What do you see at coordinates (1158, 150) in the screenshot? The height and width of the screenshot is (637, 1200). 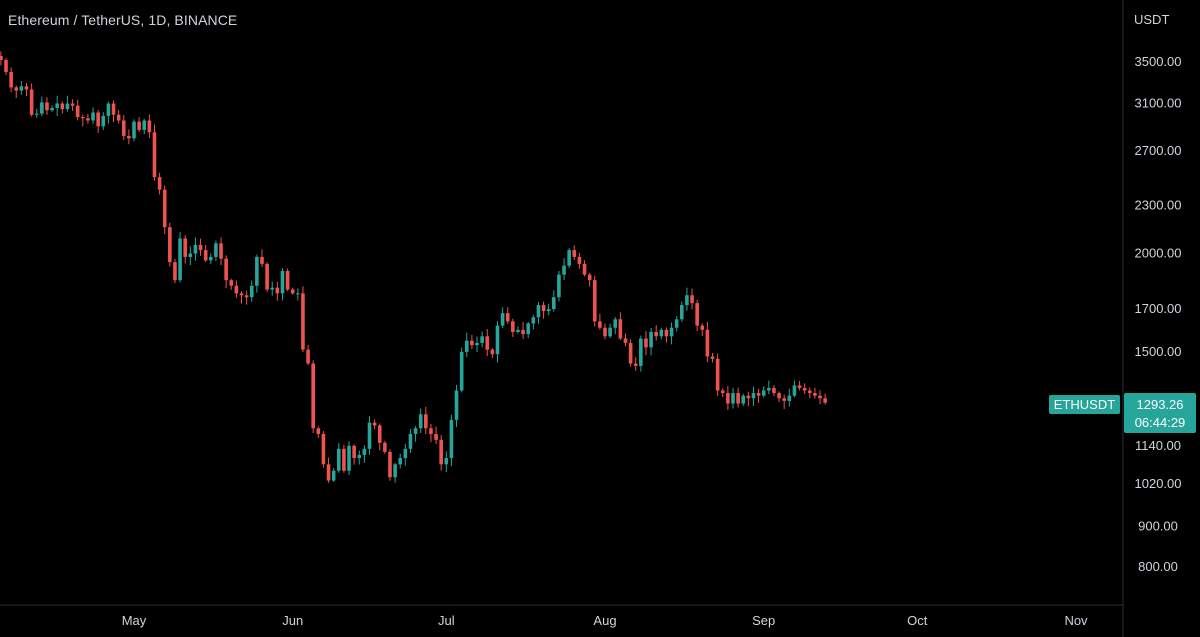 I see `price-tick-label: 2700.00` at bounding box center [1158, 150].